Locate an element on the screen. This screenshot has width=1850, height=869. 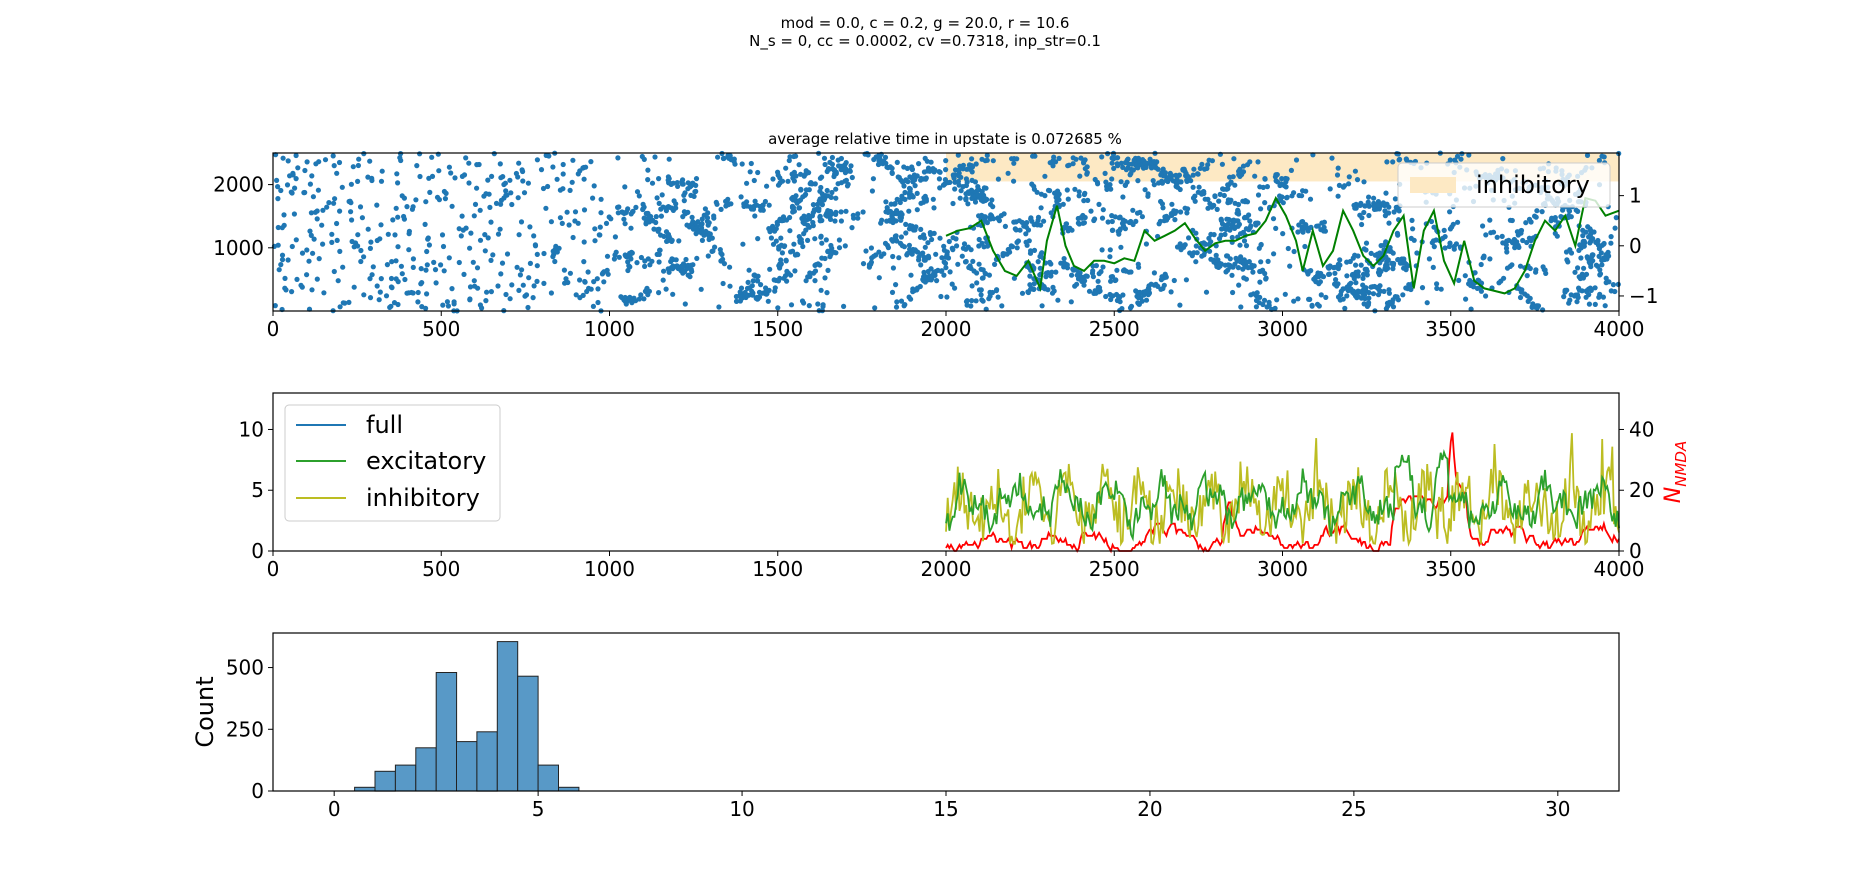
excitatory-rate-line is located at coordinates (1282, 495).